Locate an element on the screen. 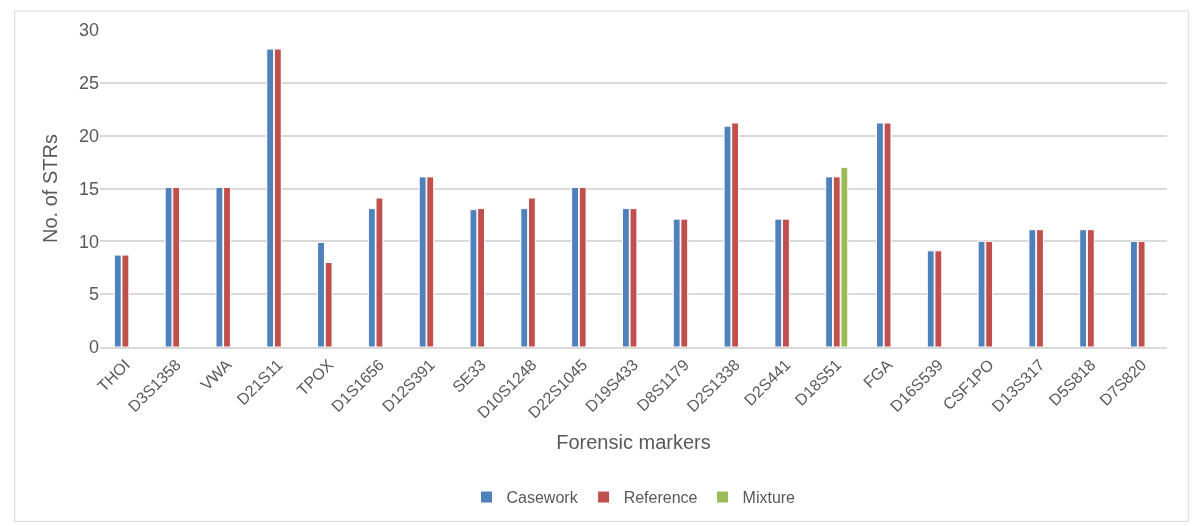 The height and width of the screenshot is (526, 1197). y-tick-label: 25 is located at coordinates (88, 83).